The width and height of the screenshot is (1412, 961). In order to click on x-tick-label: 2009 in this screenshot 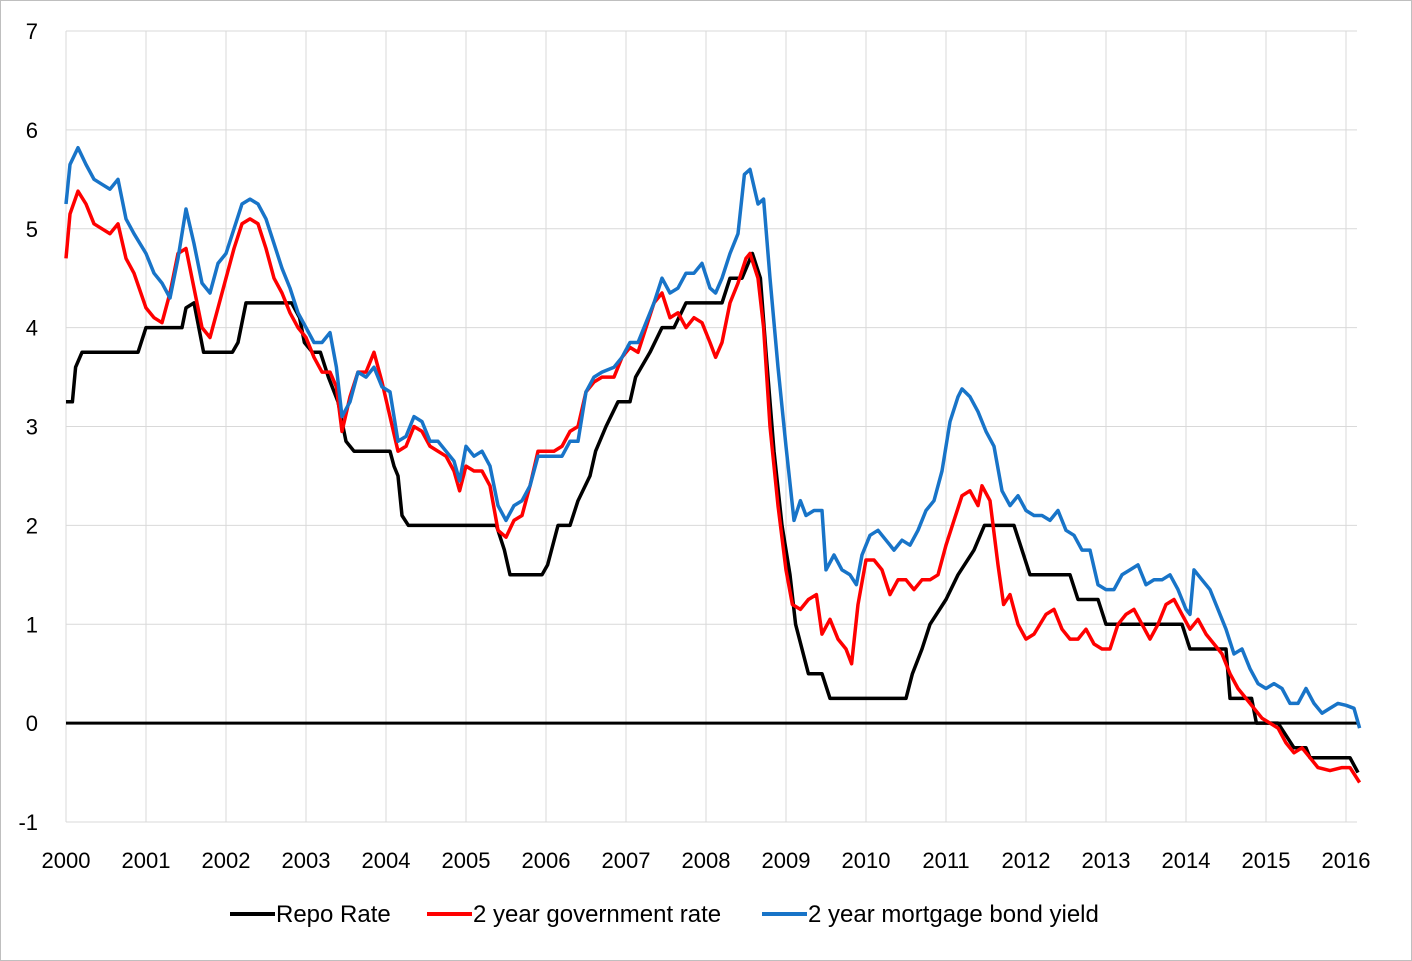, I will do `click(786, 860)`.